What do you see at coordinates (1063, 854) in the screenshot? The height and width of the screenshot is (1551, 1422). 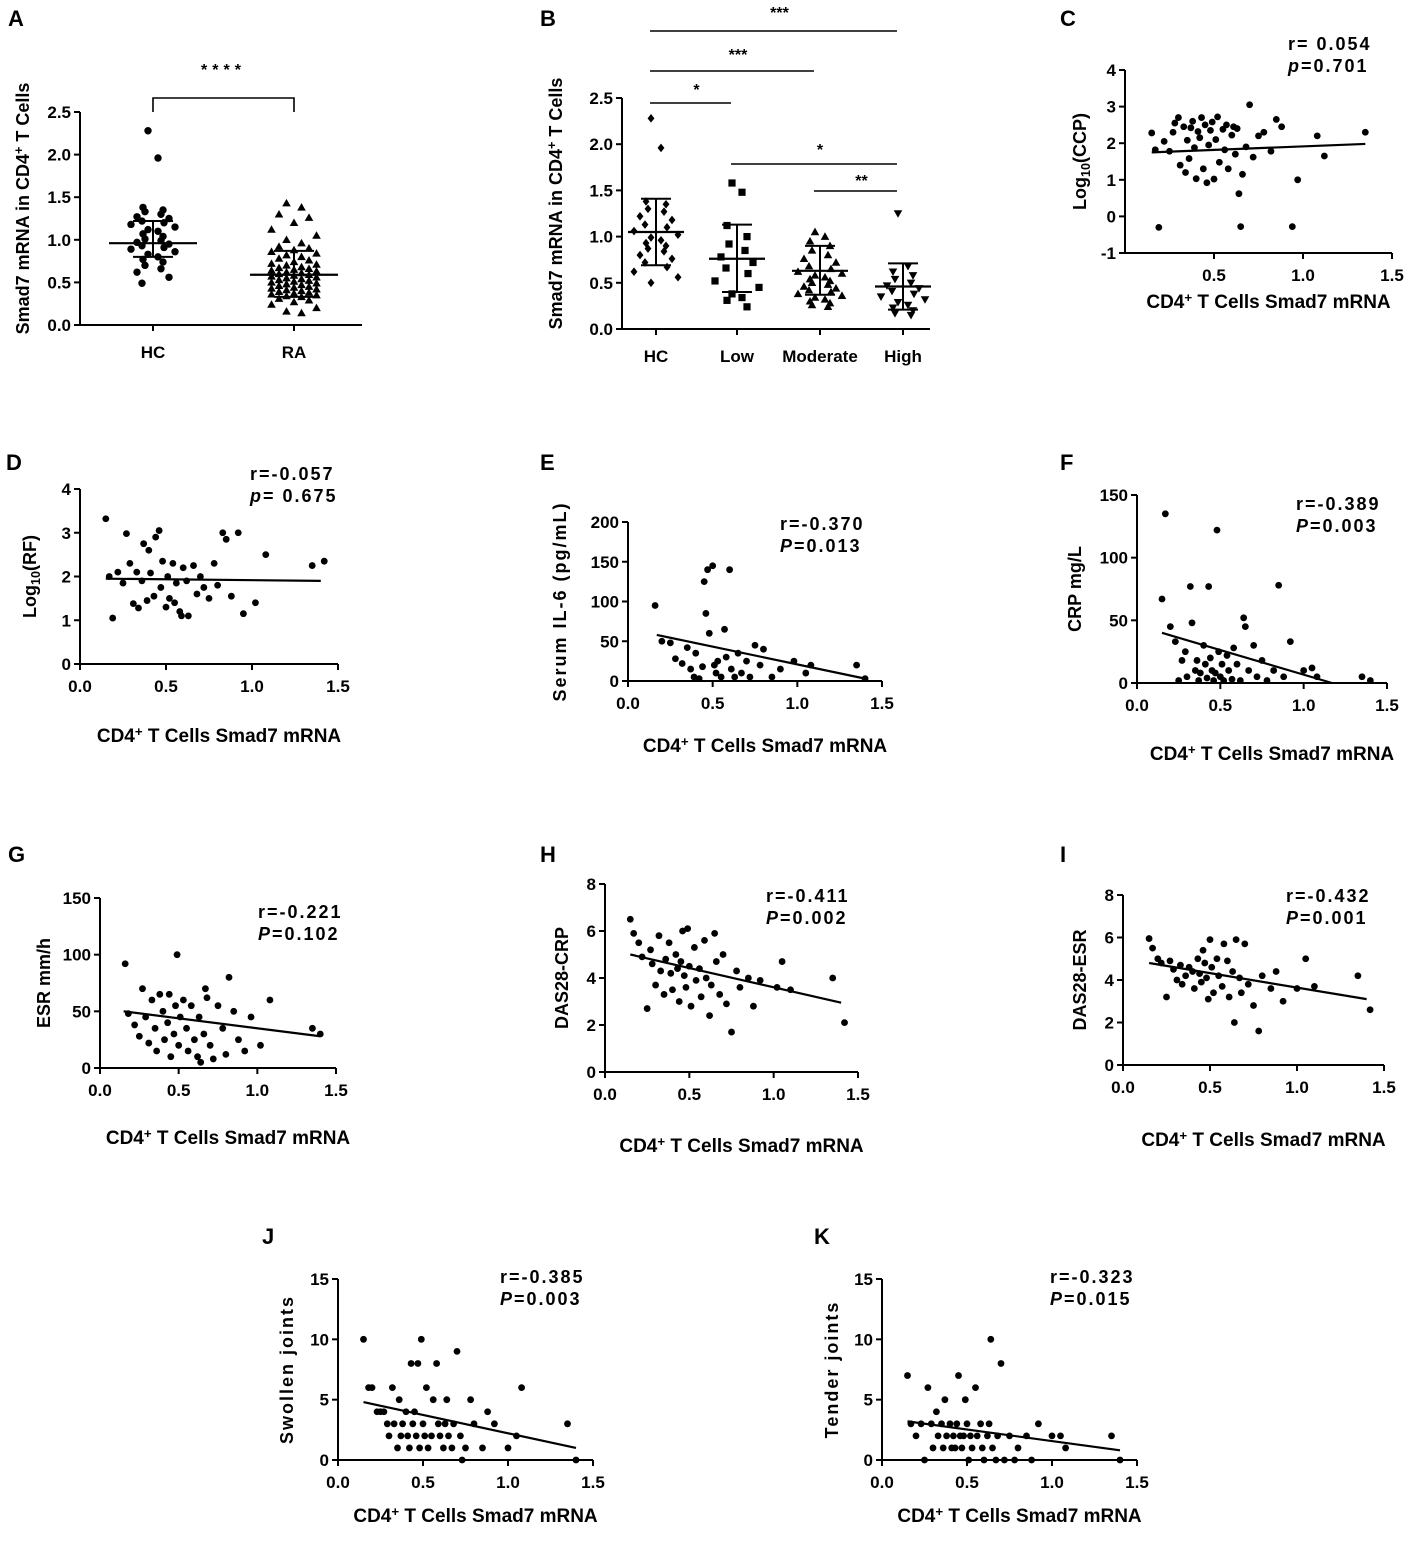 I see `panel-letter: I` at bounding box center [1063, 854].